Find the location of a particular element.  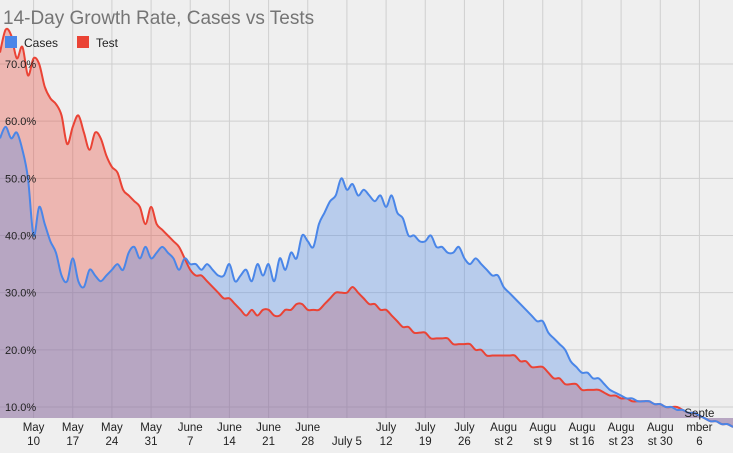

x-tick-label: Augu st 30 is located at coordinates (660, 435).